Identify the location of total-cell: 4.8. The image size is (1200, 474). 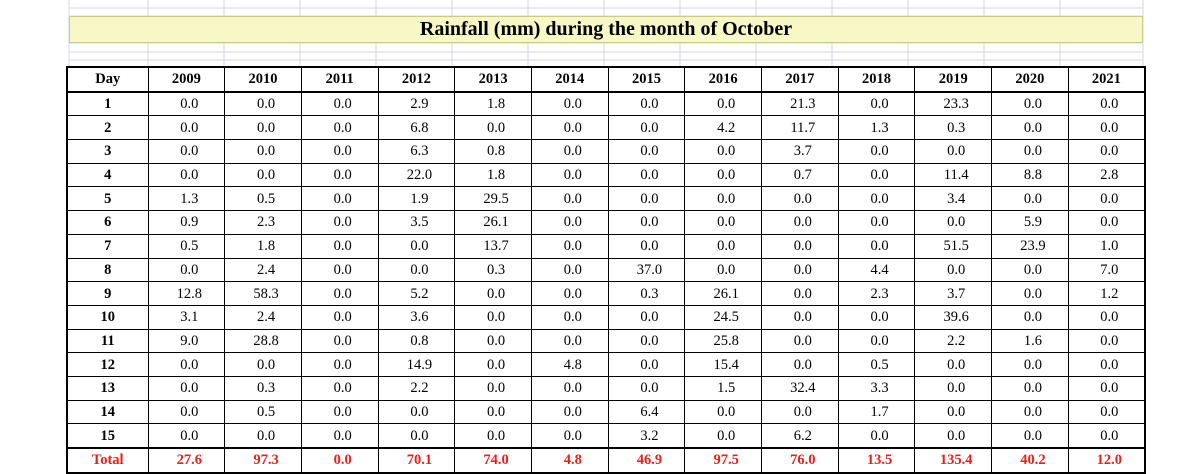
(569, 460).